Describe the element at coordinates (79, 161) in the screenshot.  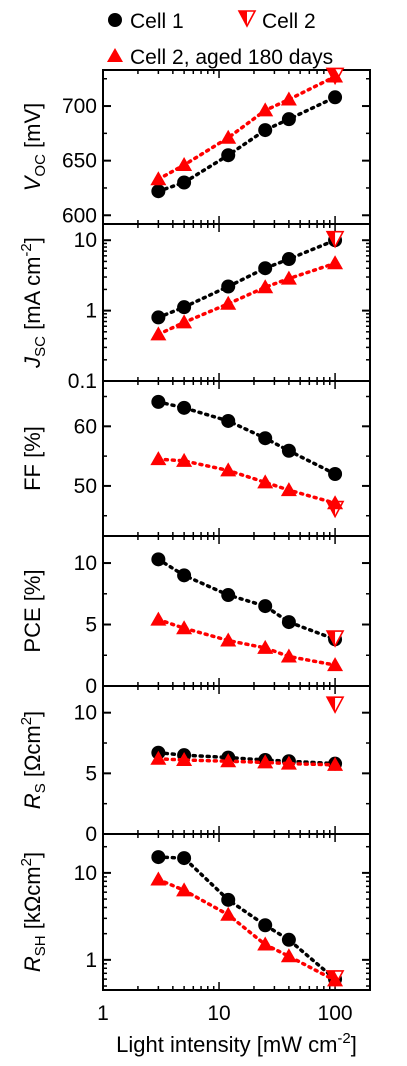
I see `y-tick-label: 650` at that location.